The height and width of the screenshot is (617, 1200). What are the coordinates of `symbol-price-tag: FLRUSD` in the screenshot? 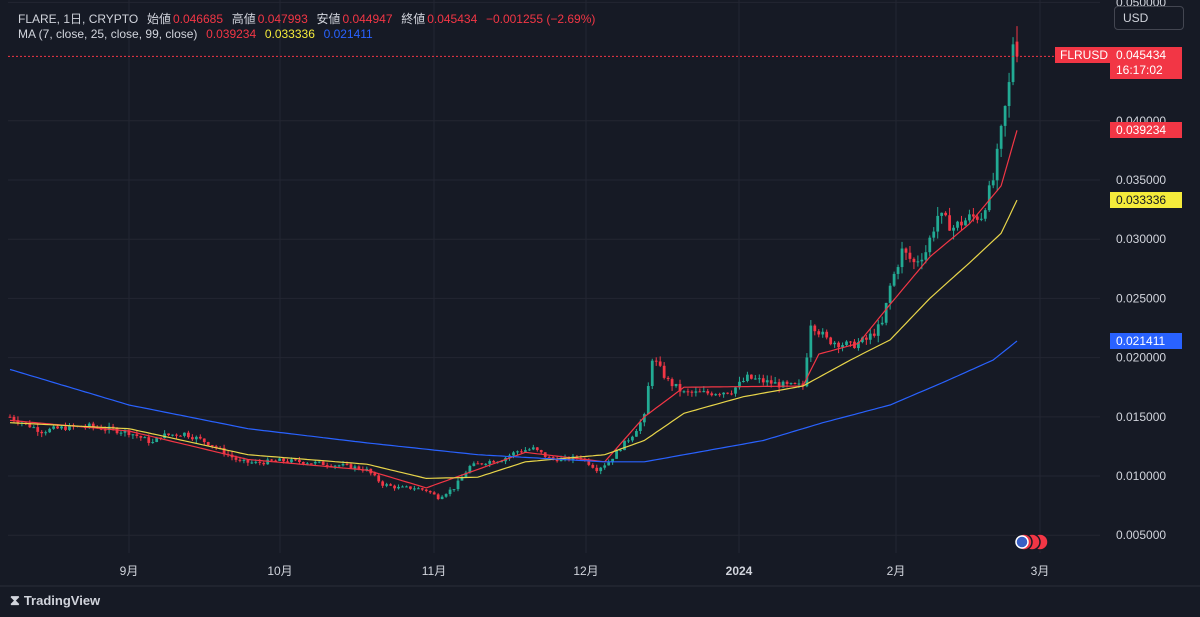 It's located at (1084, 55).